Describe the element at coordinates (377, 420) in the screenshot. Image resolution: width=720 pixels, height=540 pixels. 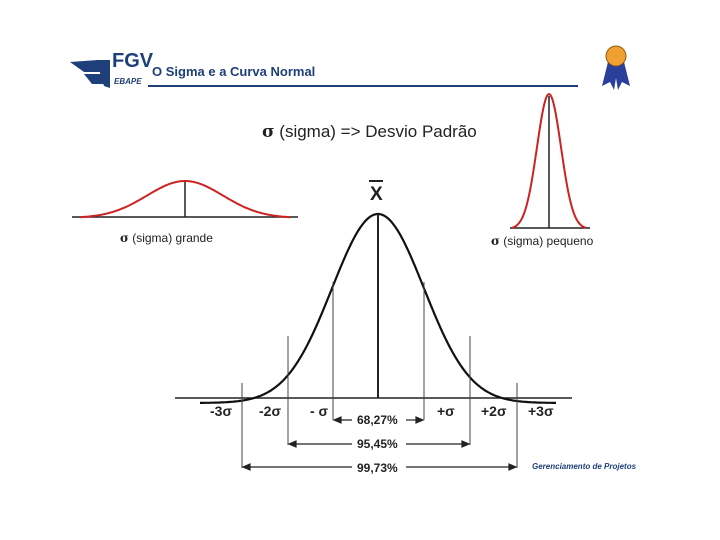
I see `one-sigma-percentage: 68,27%` at that location.